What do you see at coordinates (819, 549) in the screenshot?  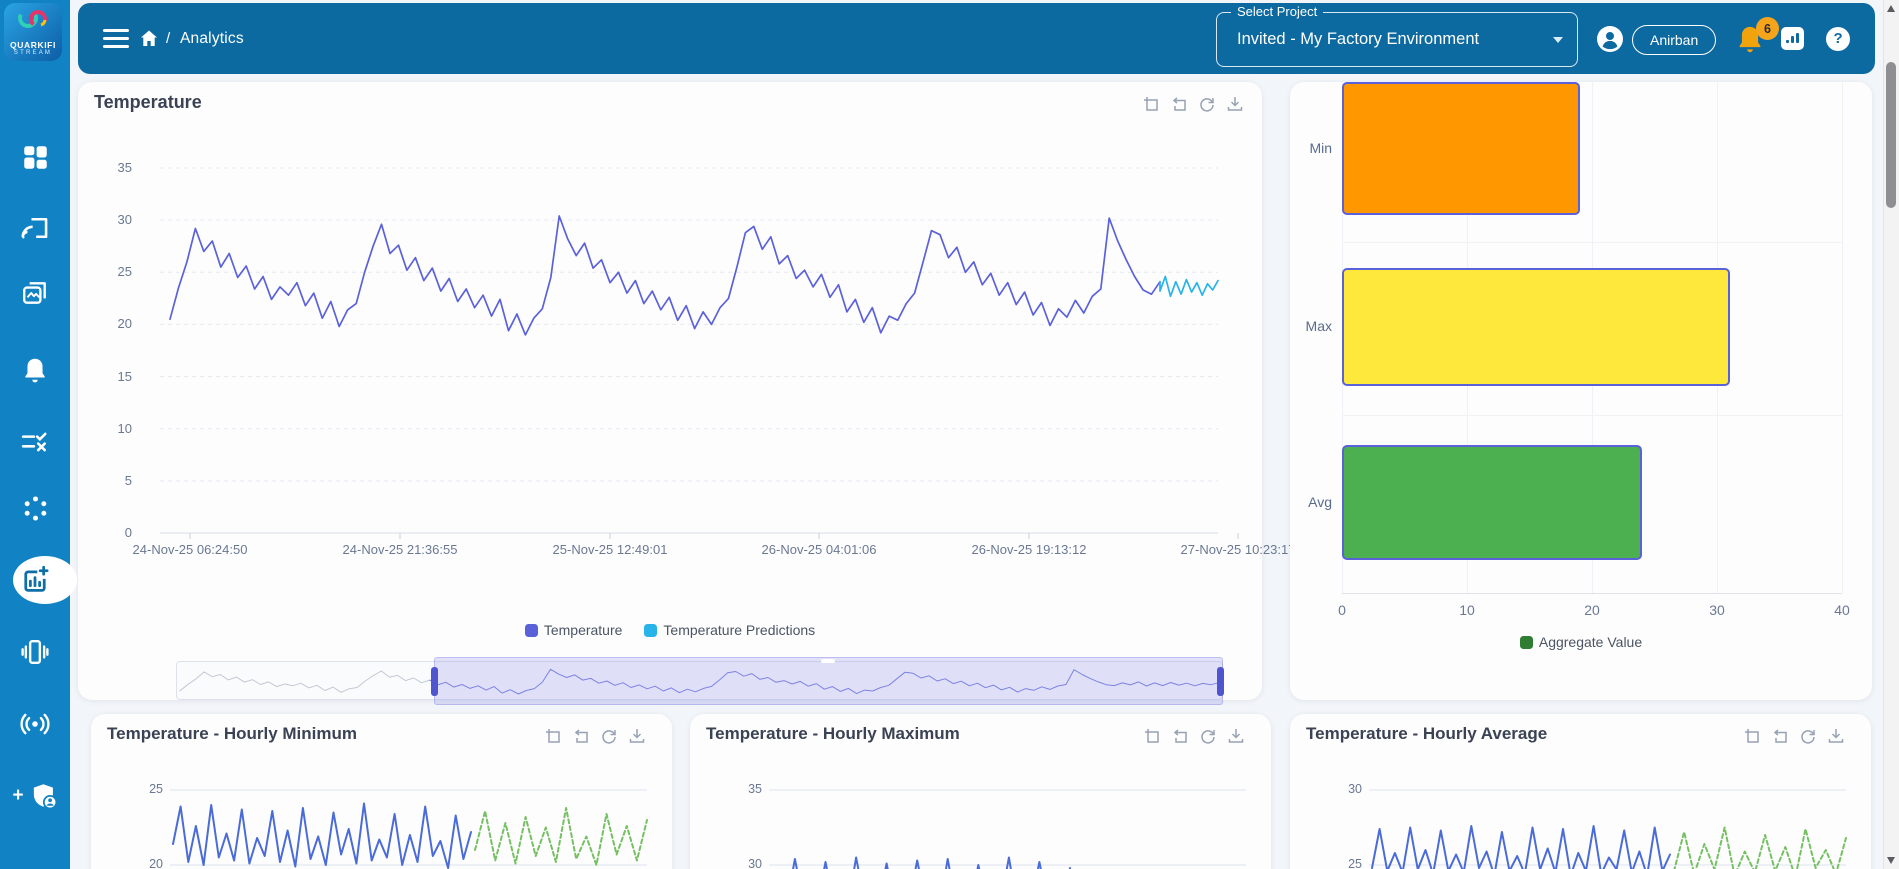 I see `tick-label: 26-Nov-25 04:01:06` at bounding box center [819, 549].